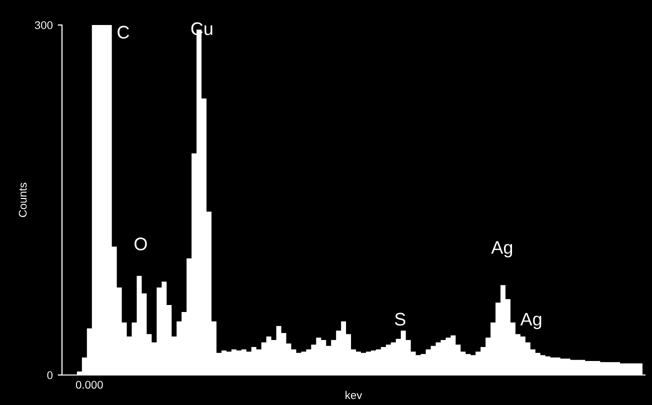  I want to click on x-axis-title: kev, so click(354, 395).